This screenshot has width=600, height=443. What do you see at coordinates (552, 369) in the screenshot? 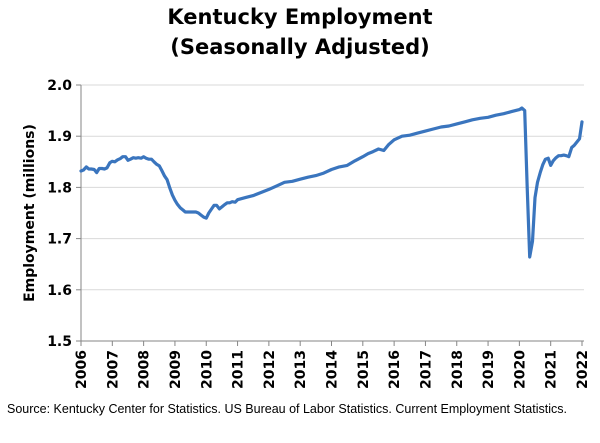
I see `x-tick-label: 2021` at bounding box center [552, 369].